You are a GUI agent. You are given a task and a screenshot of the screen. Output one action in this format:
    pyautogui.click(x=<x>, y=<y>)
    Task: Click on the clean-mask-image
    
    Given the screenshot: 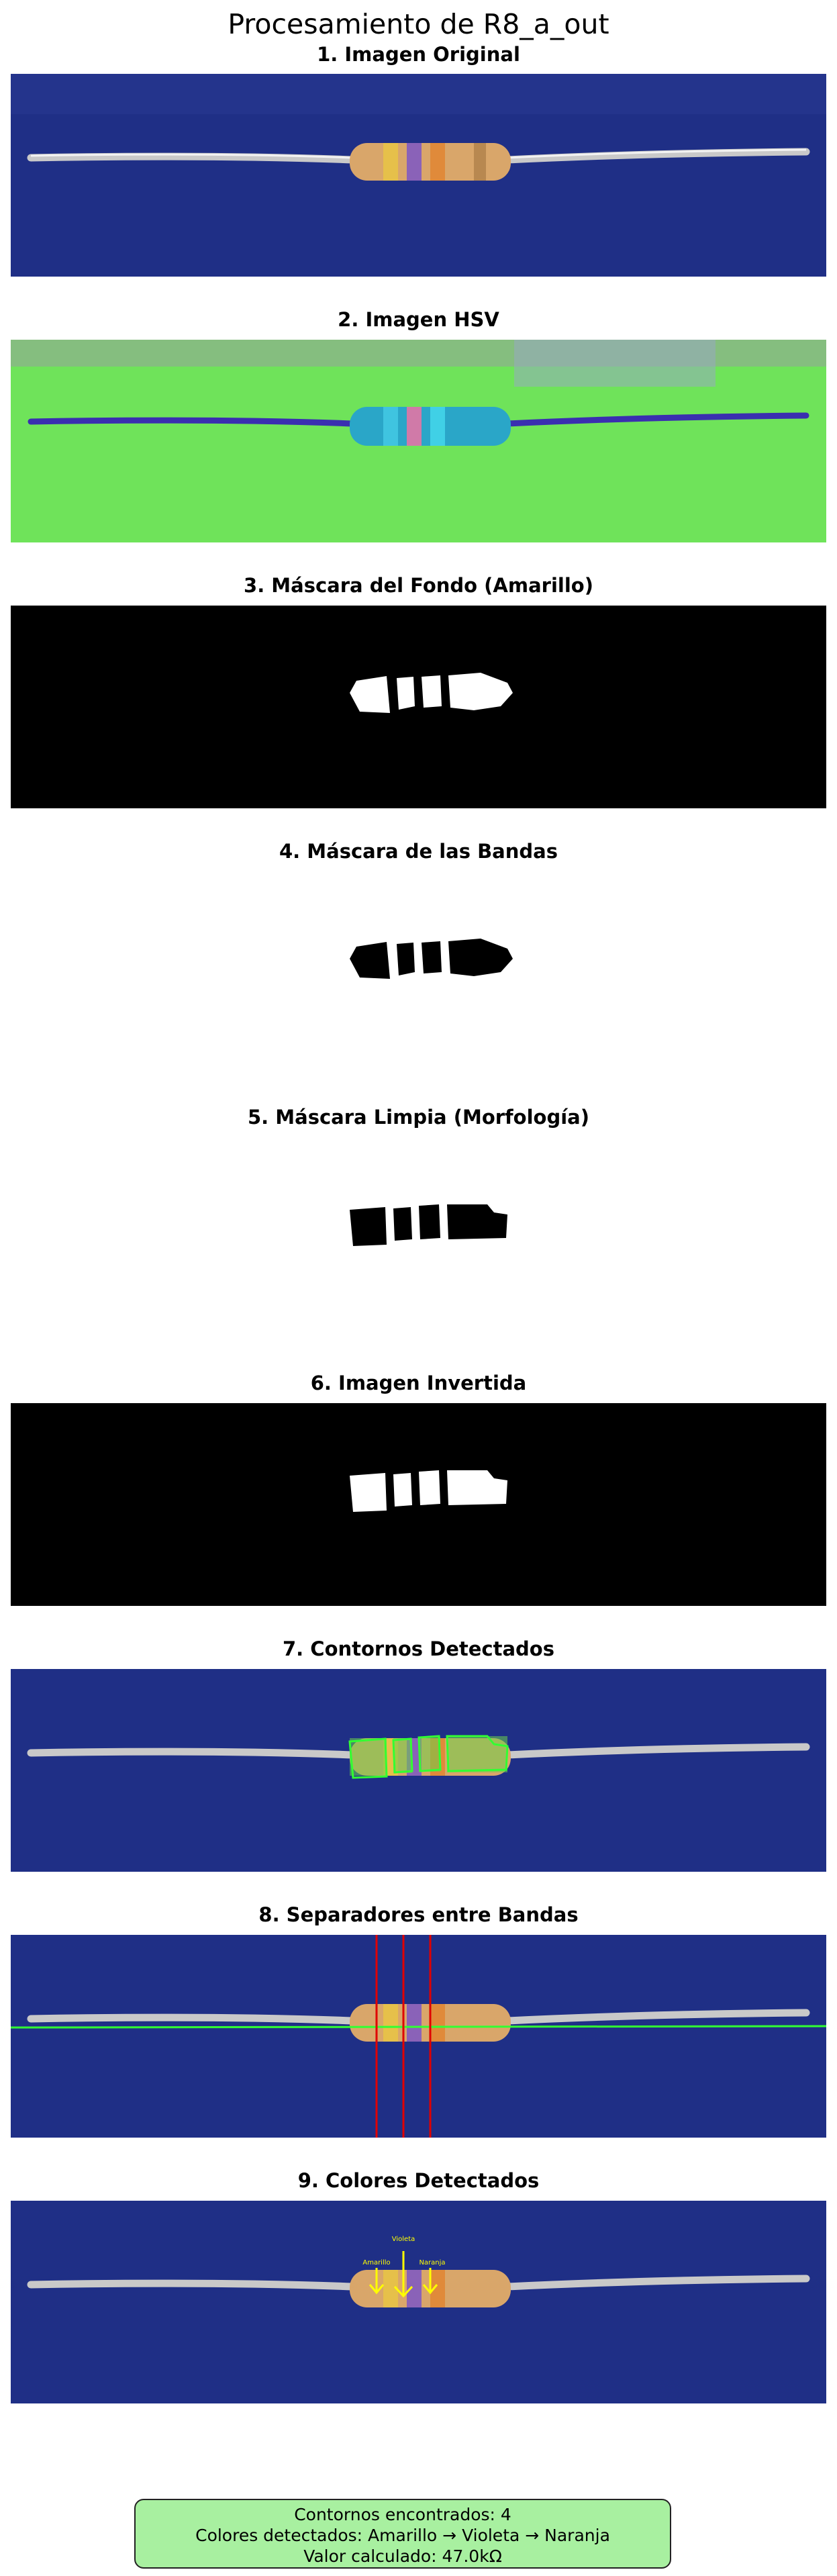 What is the action you would take?
    pyautogui.click(x=418, y=1238)
    